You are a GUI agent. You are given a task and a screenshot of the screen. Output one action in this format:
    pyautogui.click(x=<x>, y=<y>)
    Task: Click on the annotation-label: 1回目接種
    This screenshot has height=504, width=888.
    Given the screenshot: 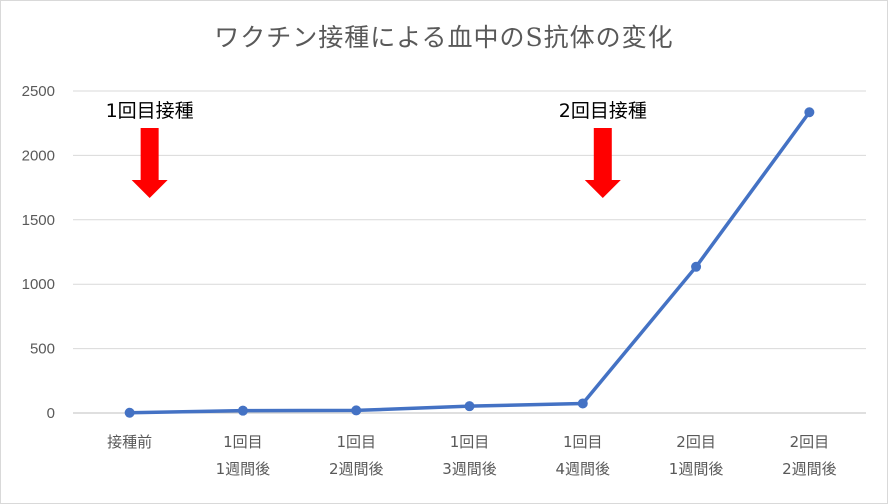 What is the action you would take?
    pyautogui.click(x=150, y=111)
    